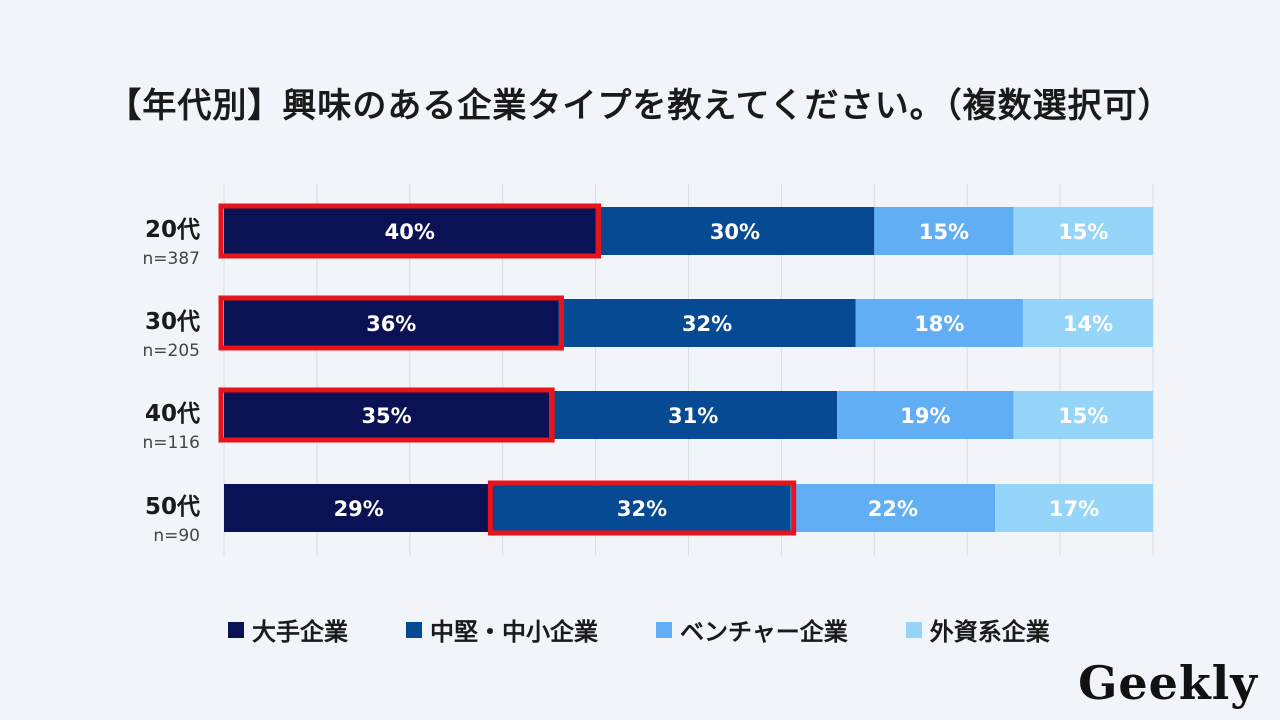  I want to click on category-label: 40代, so click(172, 414).